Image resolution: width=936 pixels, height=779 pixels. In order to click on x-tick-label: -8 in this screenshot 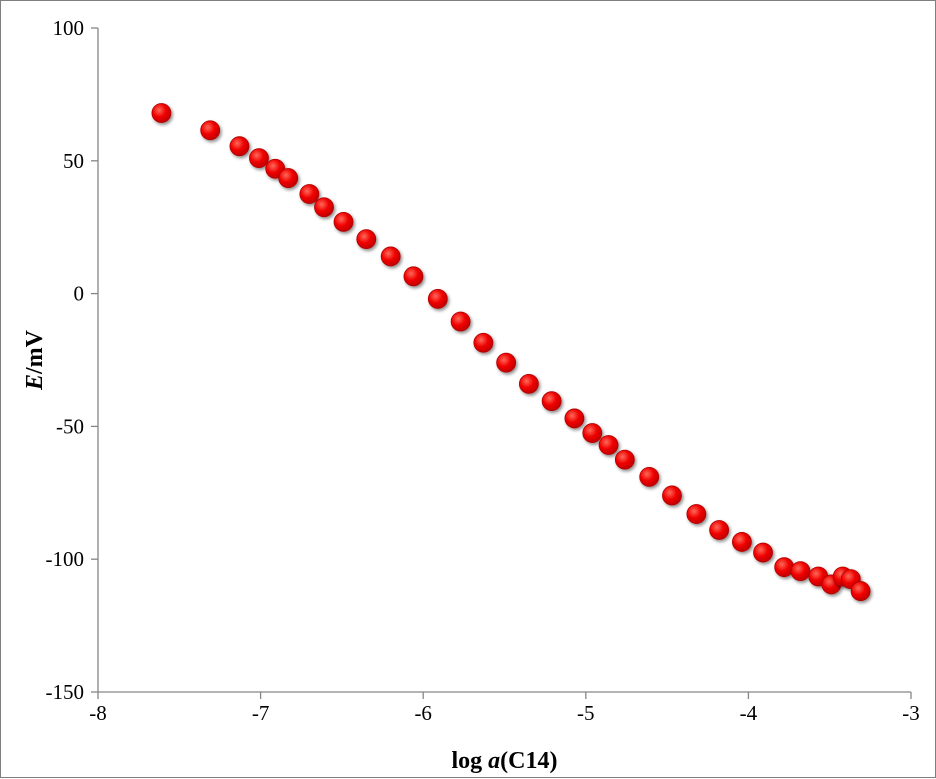, I will do `click(98, 713)`.